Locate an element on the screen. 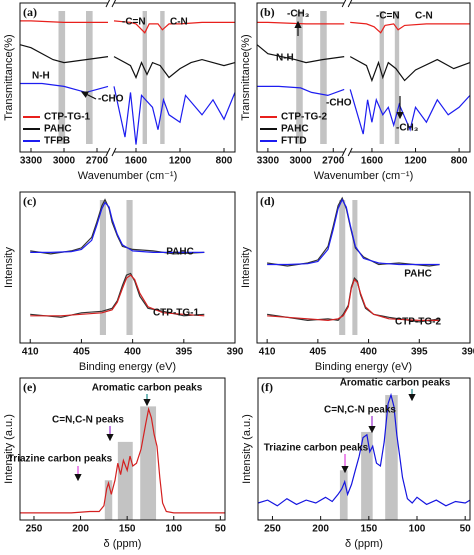 Image resolution: width=474 pixels, height=555 pixels. legend-label: CTP-TG-1 is located at coordinates (67, 117).